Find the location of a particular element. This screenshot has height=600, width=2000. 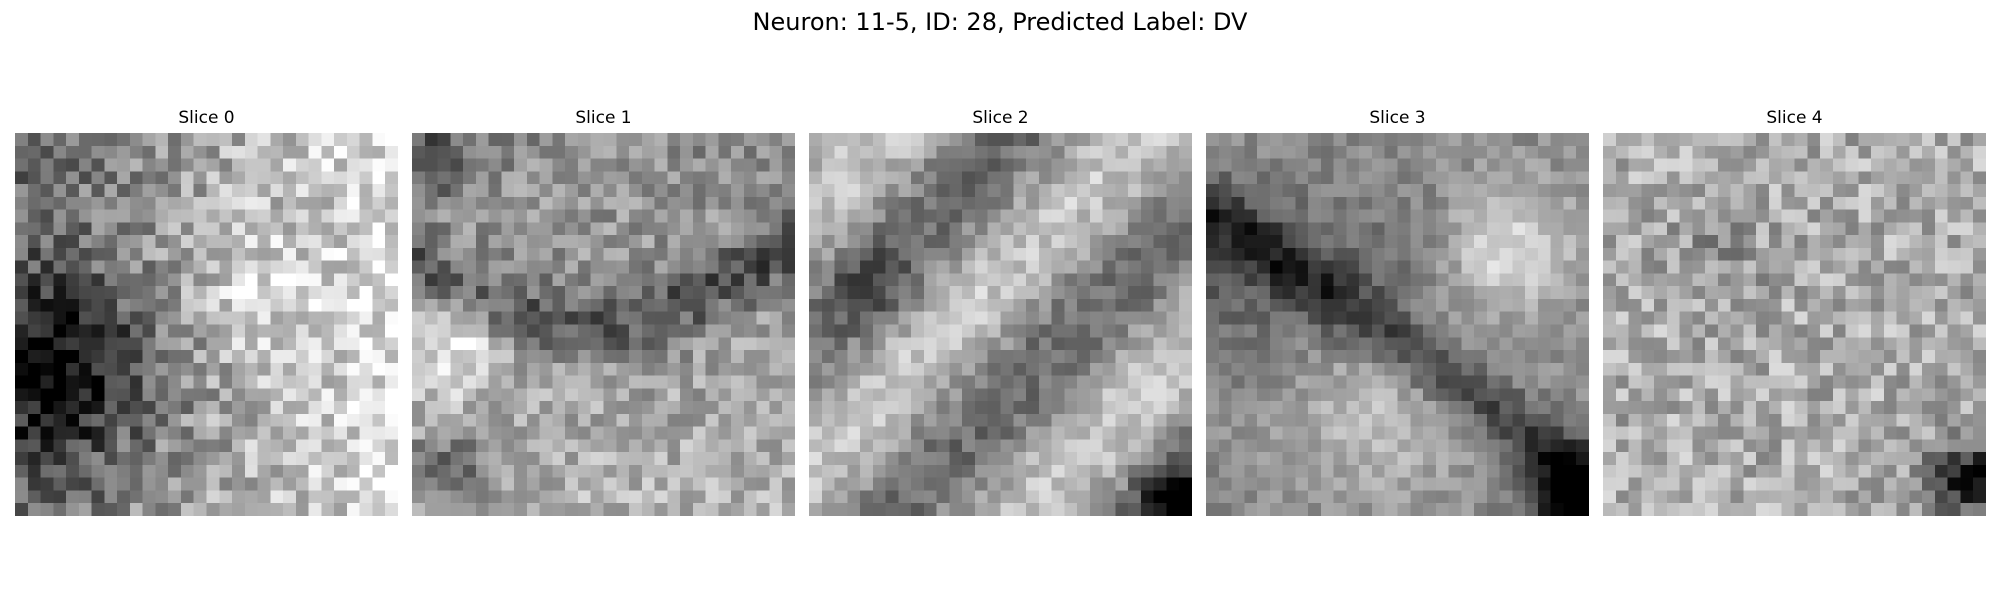

slice-panel-4: Slice 4 is located at coordinates (1794, 312).